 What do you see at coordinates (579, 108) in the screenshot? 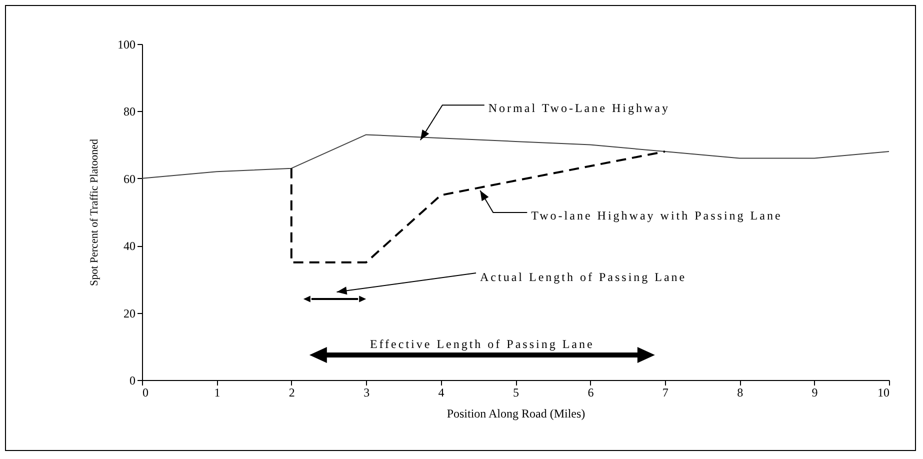
I see `annotation: Normal Two-Lane Highway` at bounding box center [579, 108].